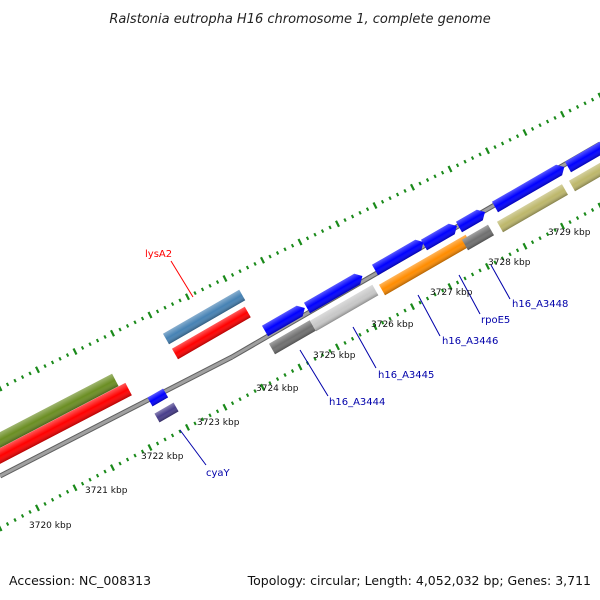  What do you see at coordinates (59, 419) in the screenshot?
I see `gene-olive-left` at bounding box center [59, 419].